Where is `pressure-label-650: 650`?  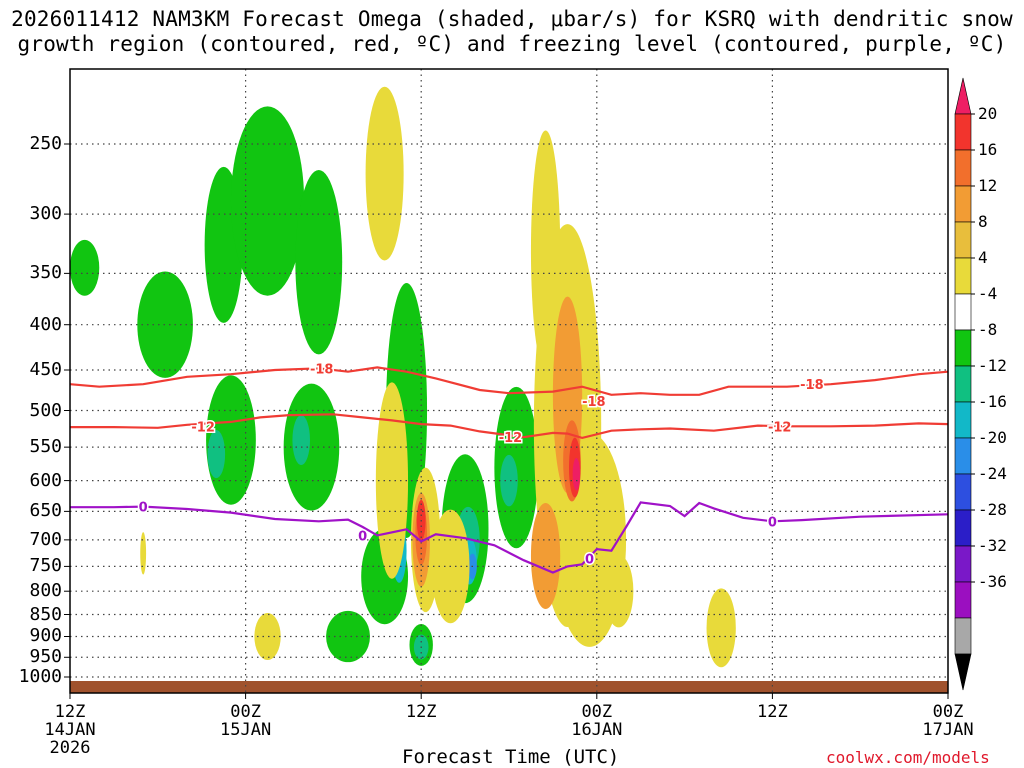
pressure-label-650: 650 is located at coordinates (45, 511).